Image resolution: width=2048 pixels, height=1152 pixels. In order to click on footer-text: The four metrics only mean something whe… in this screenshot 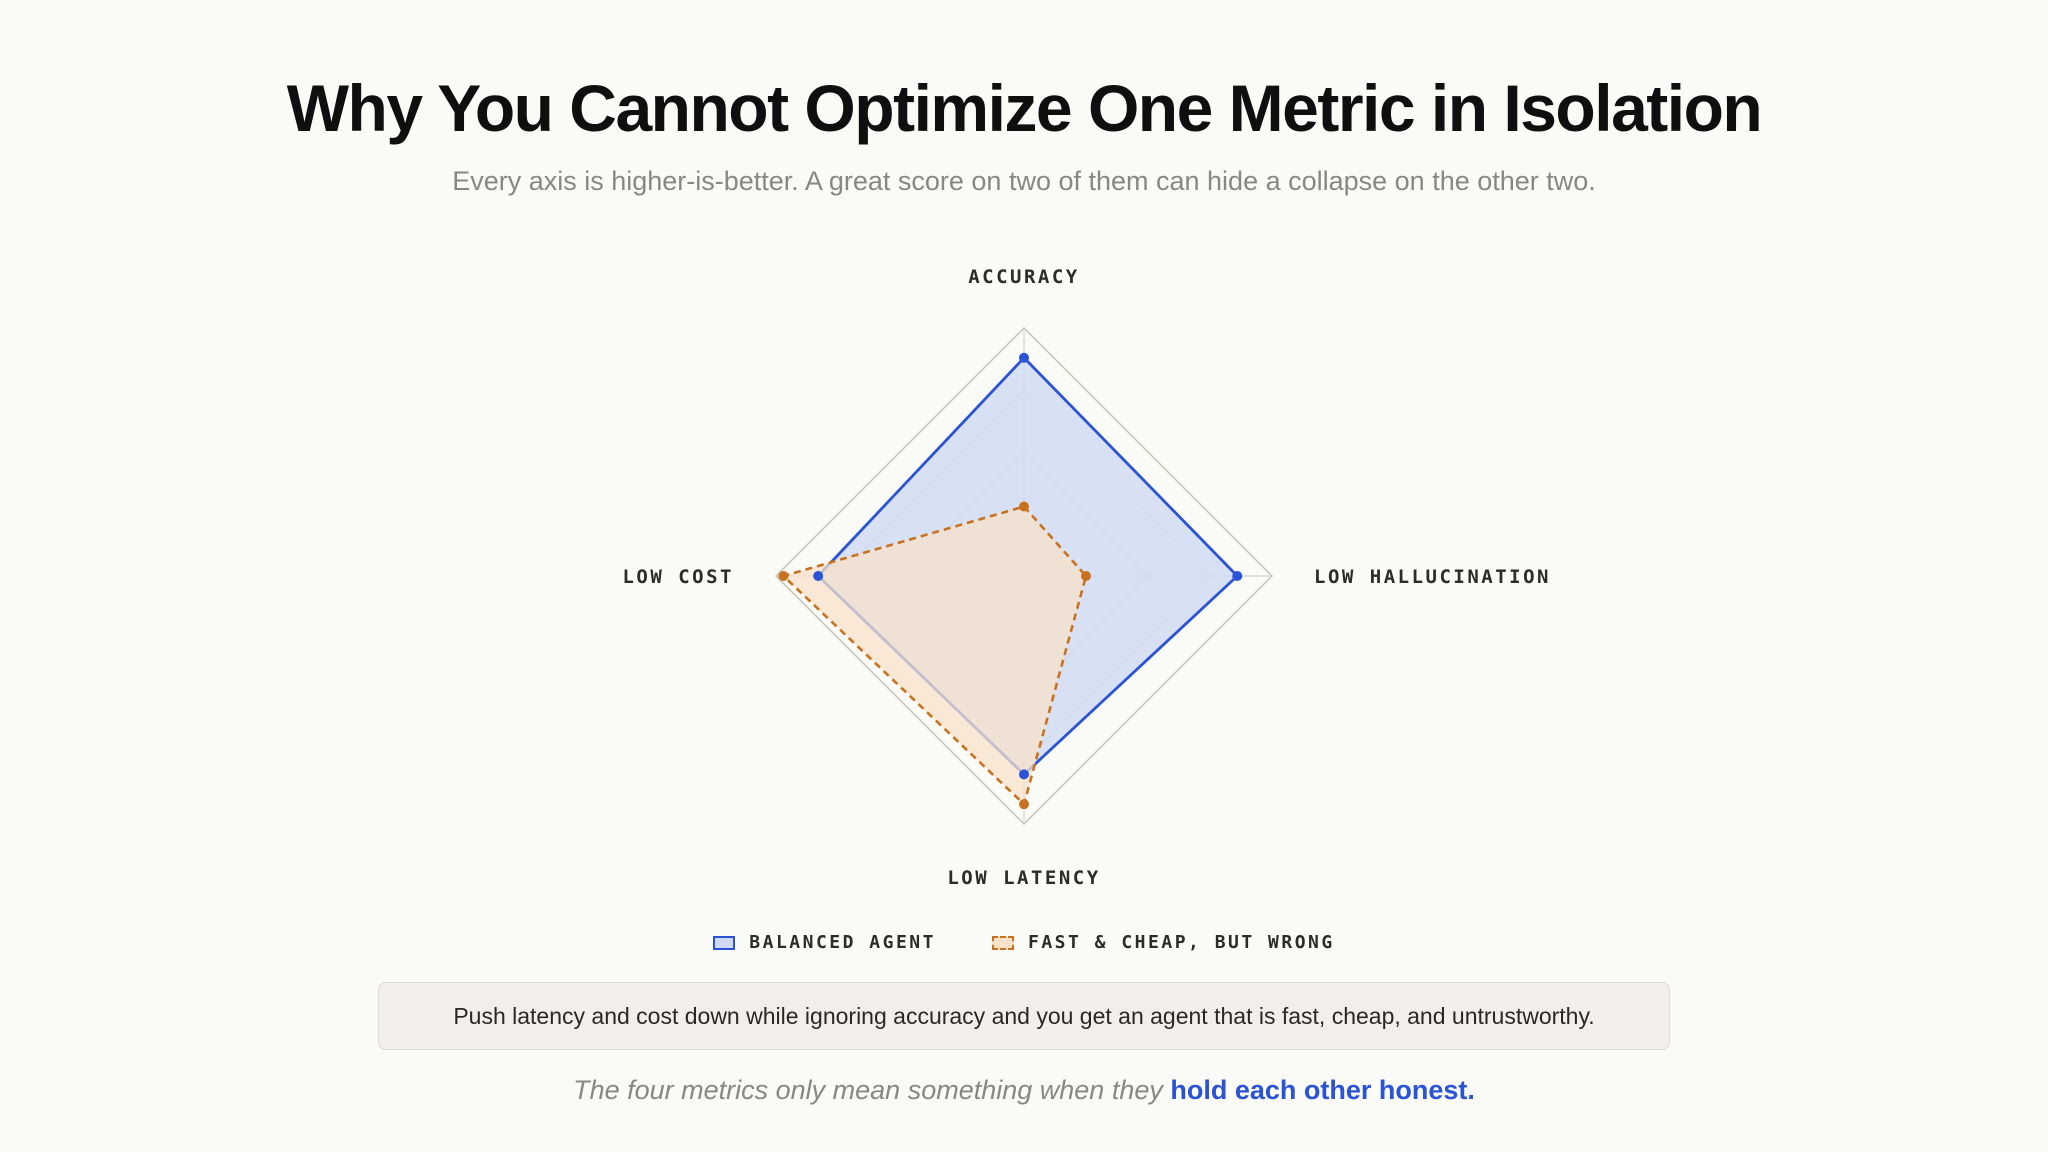, I will do `click(872, 1090)`.